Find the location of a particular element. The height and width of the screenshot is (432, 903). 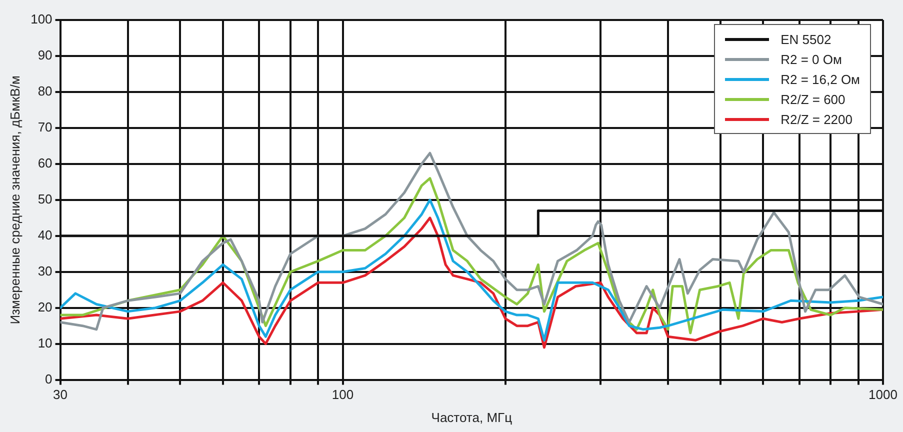

legend-label: R2/Z = 2200 is located at coordinates (816, 119).